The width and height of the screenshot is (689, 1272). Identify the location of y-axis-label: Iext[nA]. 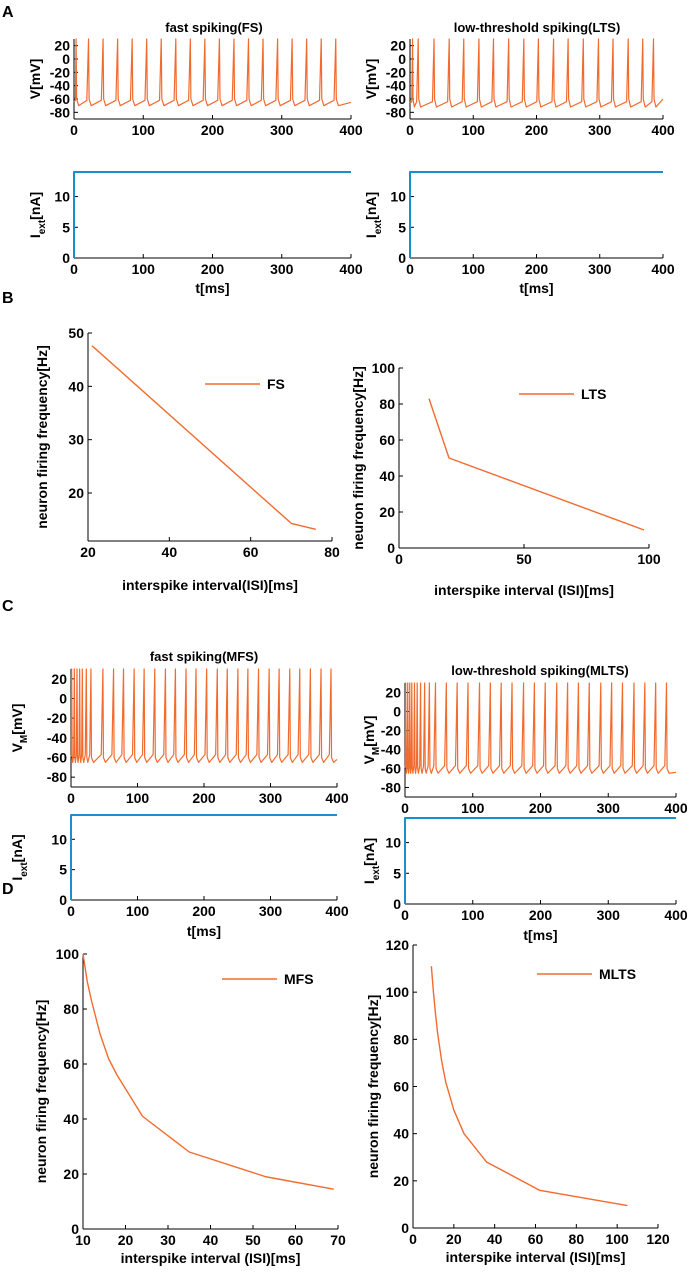
(373, 215).